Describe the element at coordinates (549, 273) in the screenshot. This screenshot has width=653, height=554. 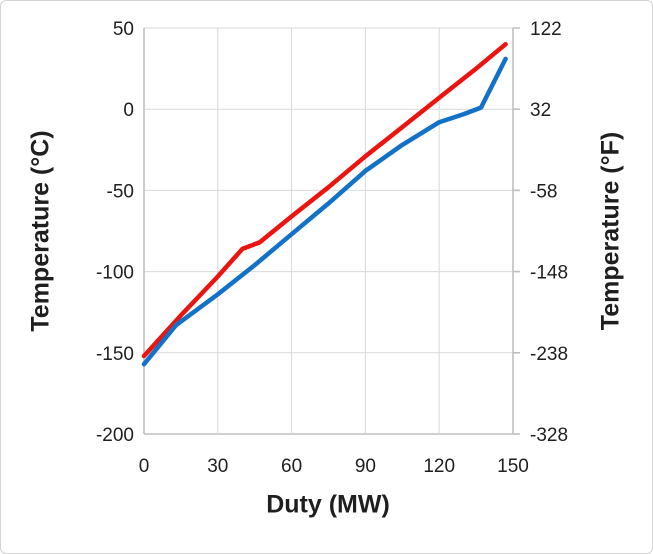
I see `y-right-tick-label: -148` at that location.